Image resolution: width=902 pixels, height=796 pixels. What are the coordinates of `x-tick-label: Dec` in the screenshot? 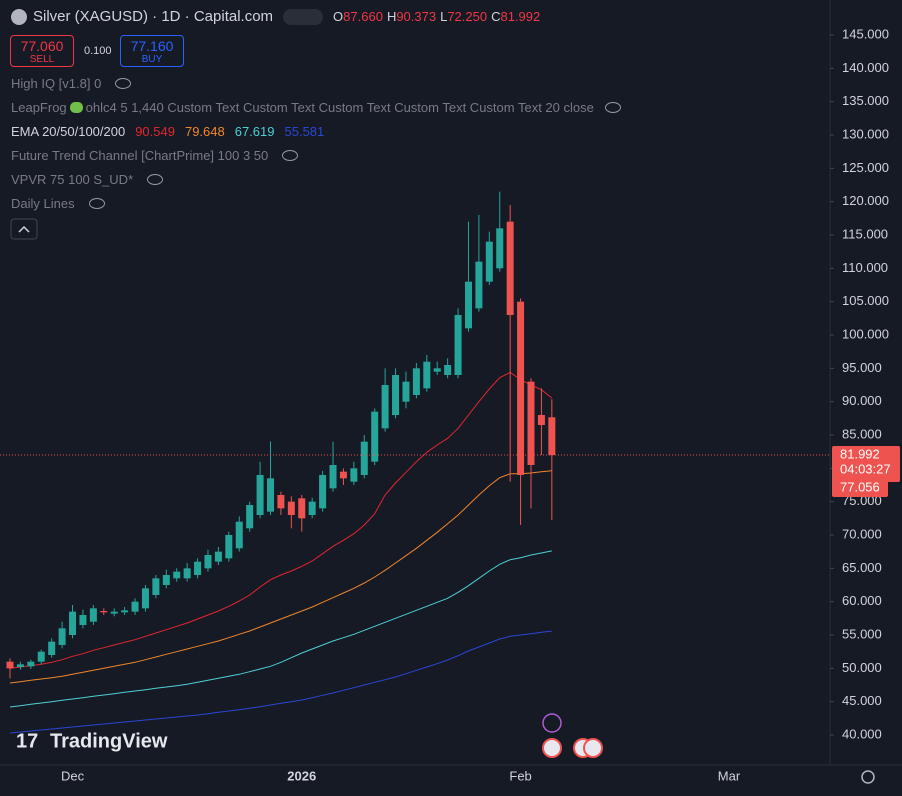 It's located at (73, 775).